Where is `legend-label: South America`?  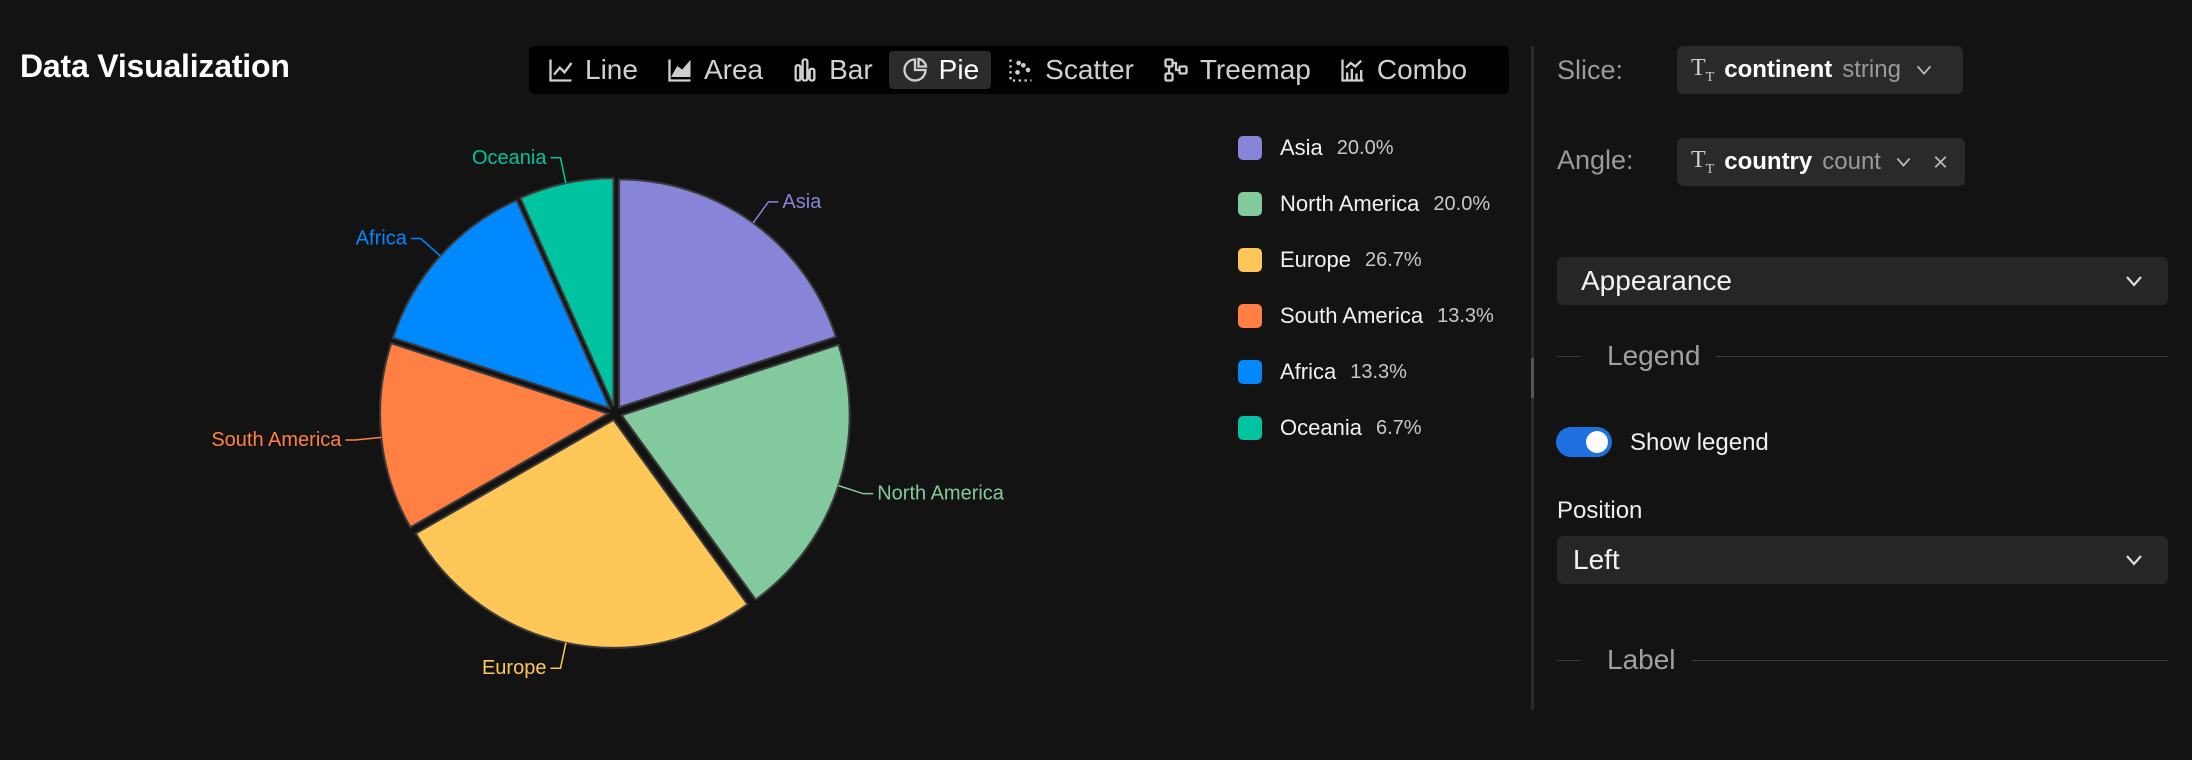
legend-label: South America is located at coordinates (1352, 315).